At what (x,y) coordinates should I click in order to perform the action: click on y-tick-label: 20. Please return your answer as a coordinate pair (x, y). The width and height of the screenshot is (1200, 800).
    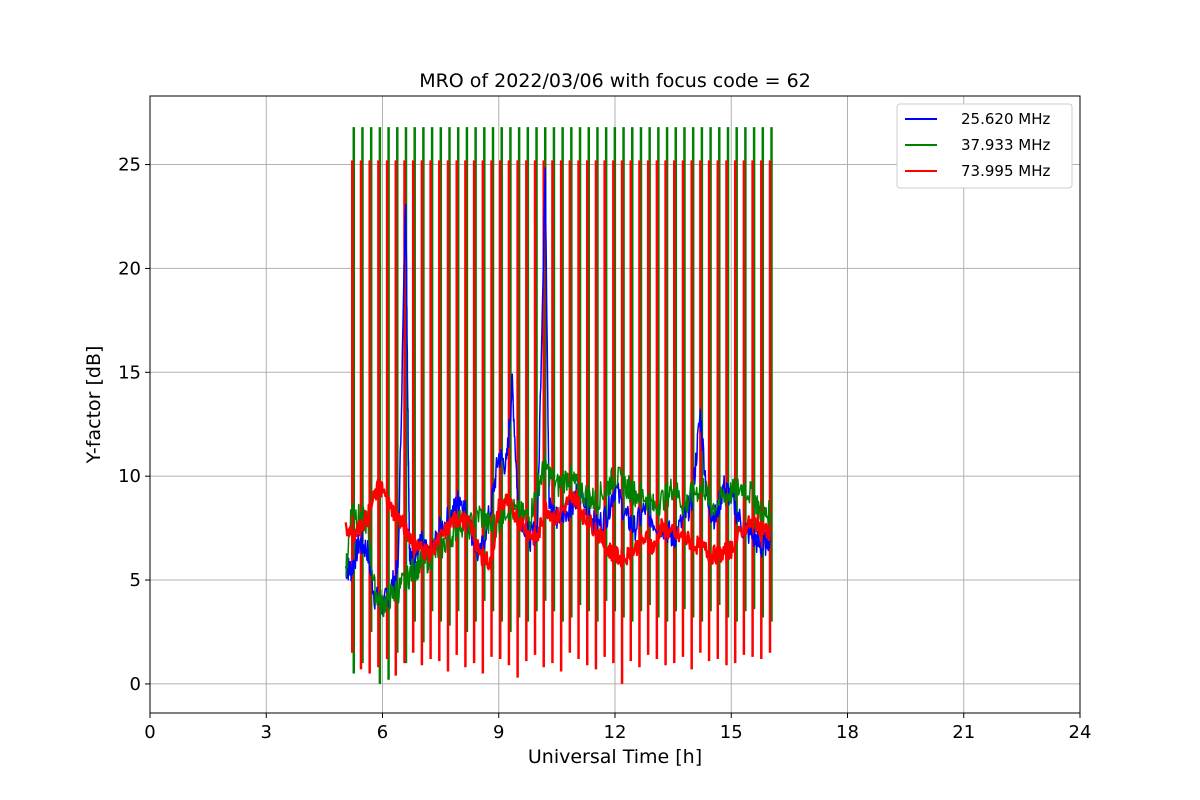
    Looking at the image, I should click on (129, 268).